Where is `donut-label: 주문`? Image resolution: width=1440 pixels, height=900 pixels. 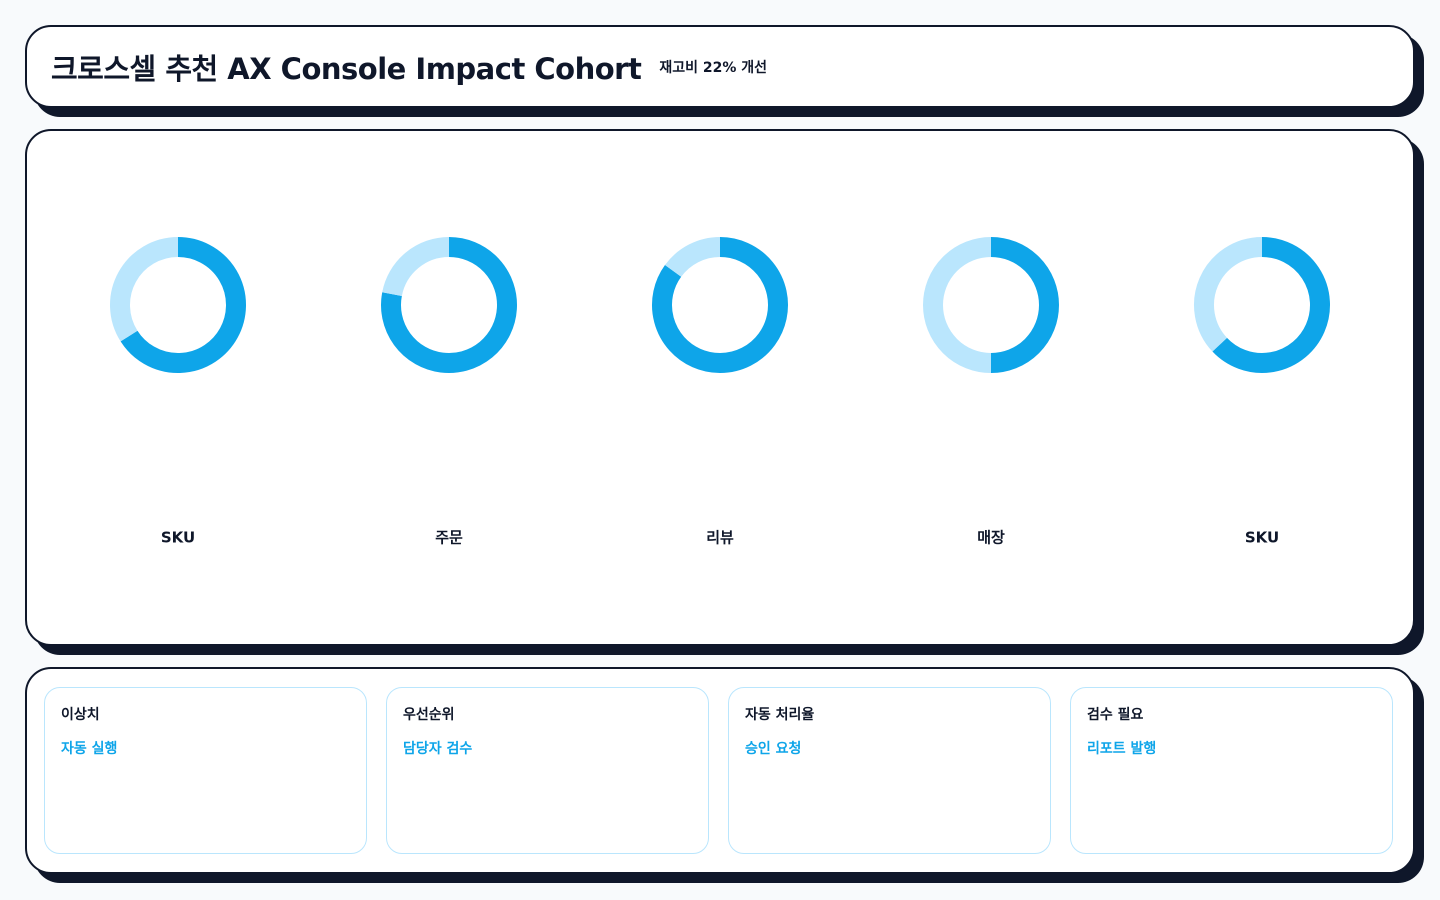 donut-label: 주문 is located at coordinates (449, 538).